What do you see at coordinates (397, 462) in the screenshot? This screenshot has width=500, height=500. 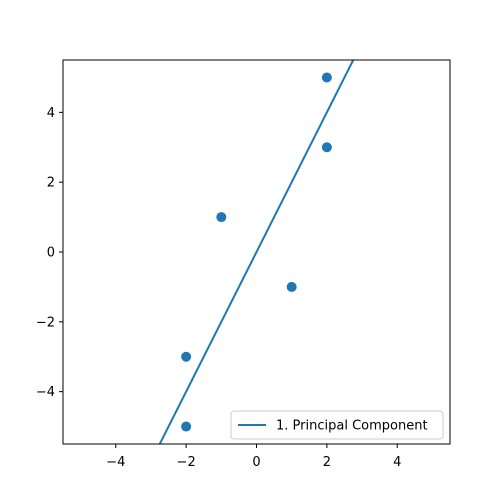 I see `x-tick-label: 4` at bounding box center [397, 462].